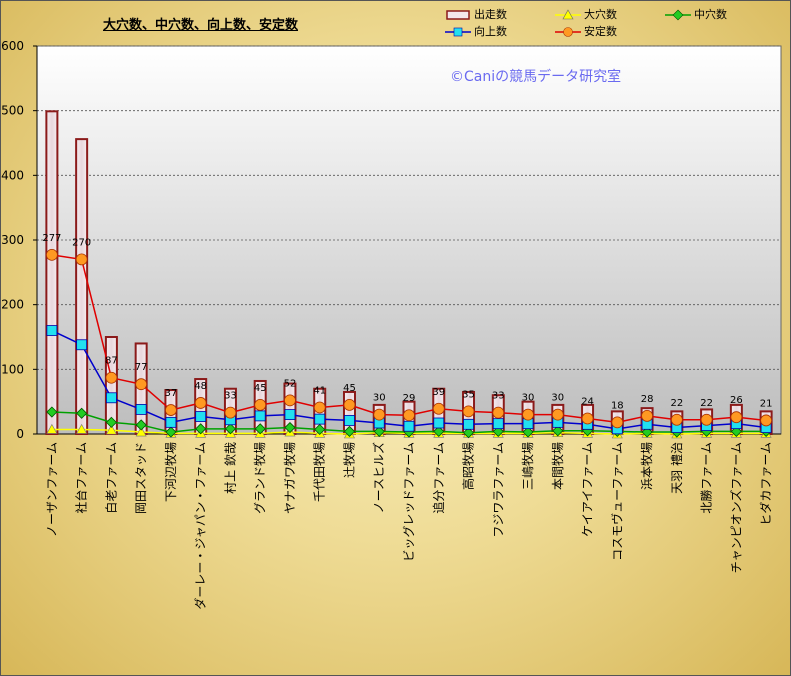 The height and width of the screenshot is (676, 791). Describe the element at coordinates (498, 490) in the screenshot. I see `x-tick-label: フジワラファーム` at that location.